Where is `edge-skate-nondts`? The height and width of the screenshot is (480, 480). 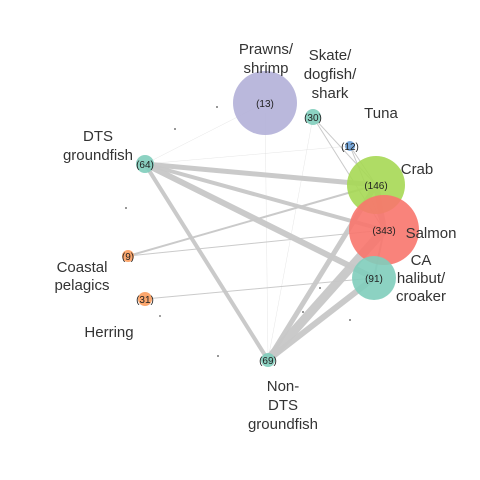
edge-skate-nondts is located at coordinates (290, 238).